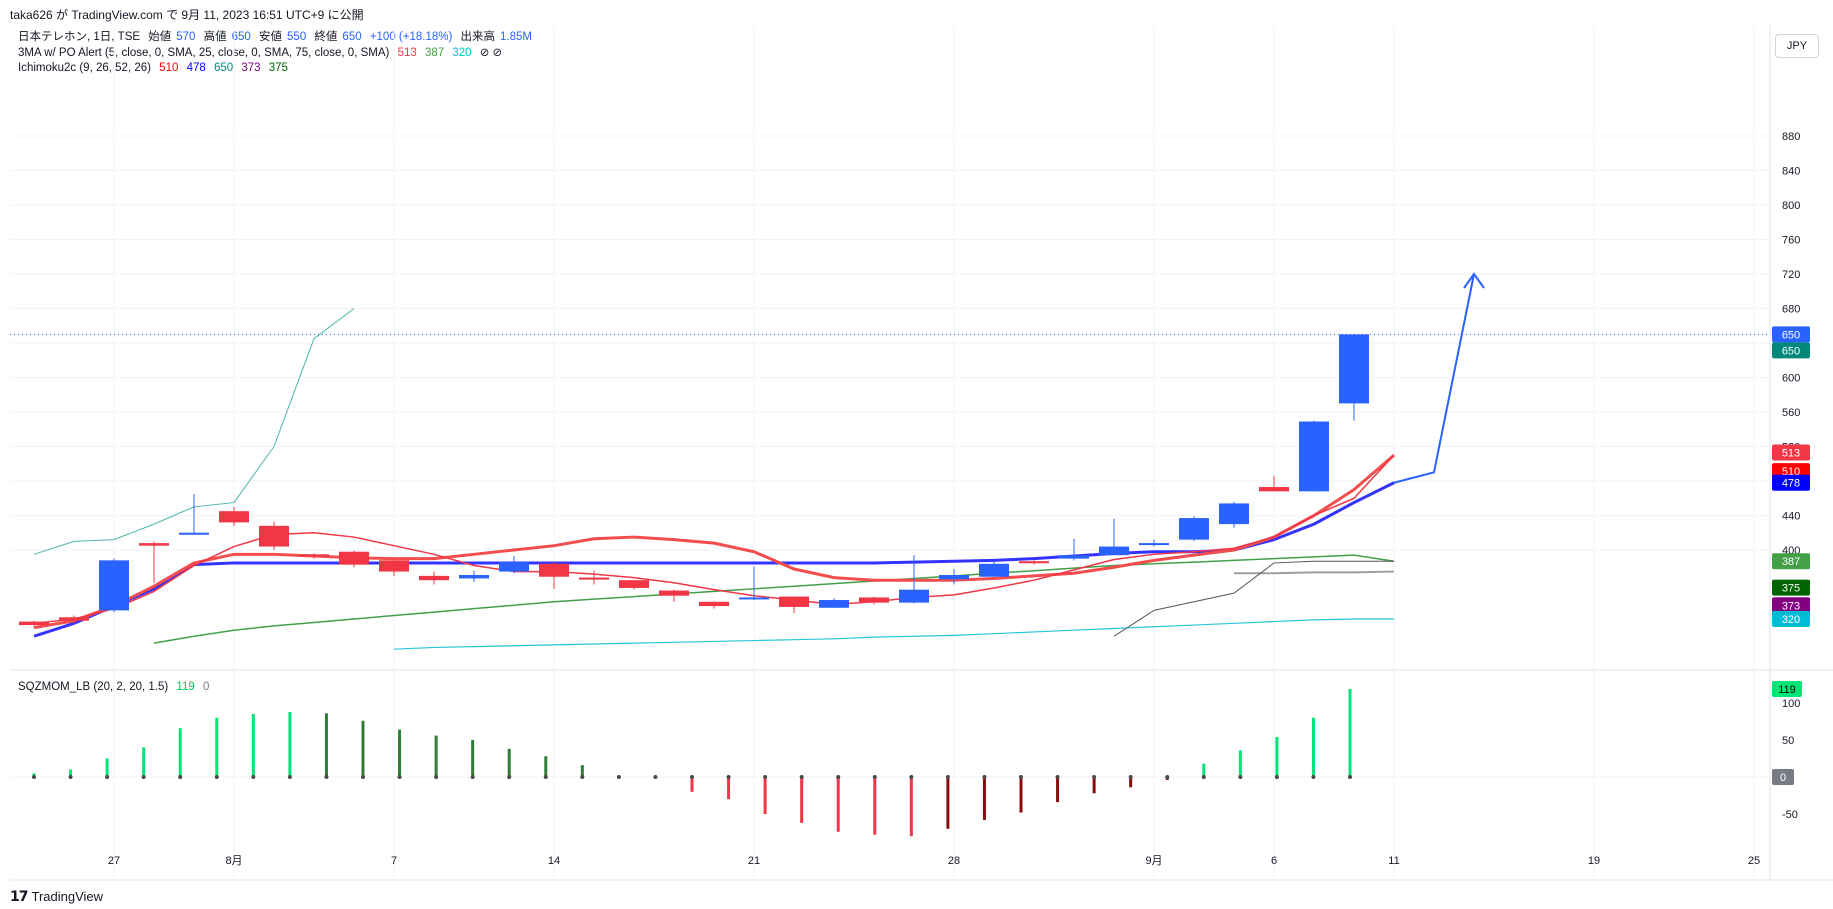 The image size is (1833, 909). Describe the element at coordinates (462, 53) in the screenshot. I see `ma-value-75: 320` at that location.